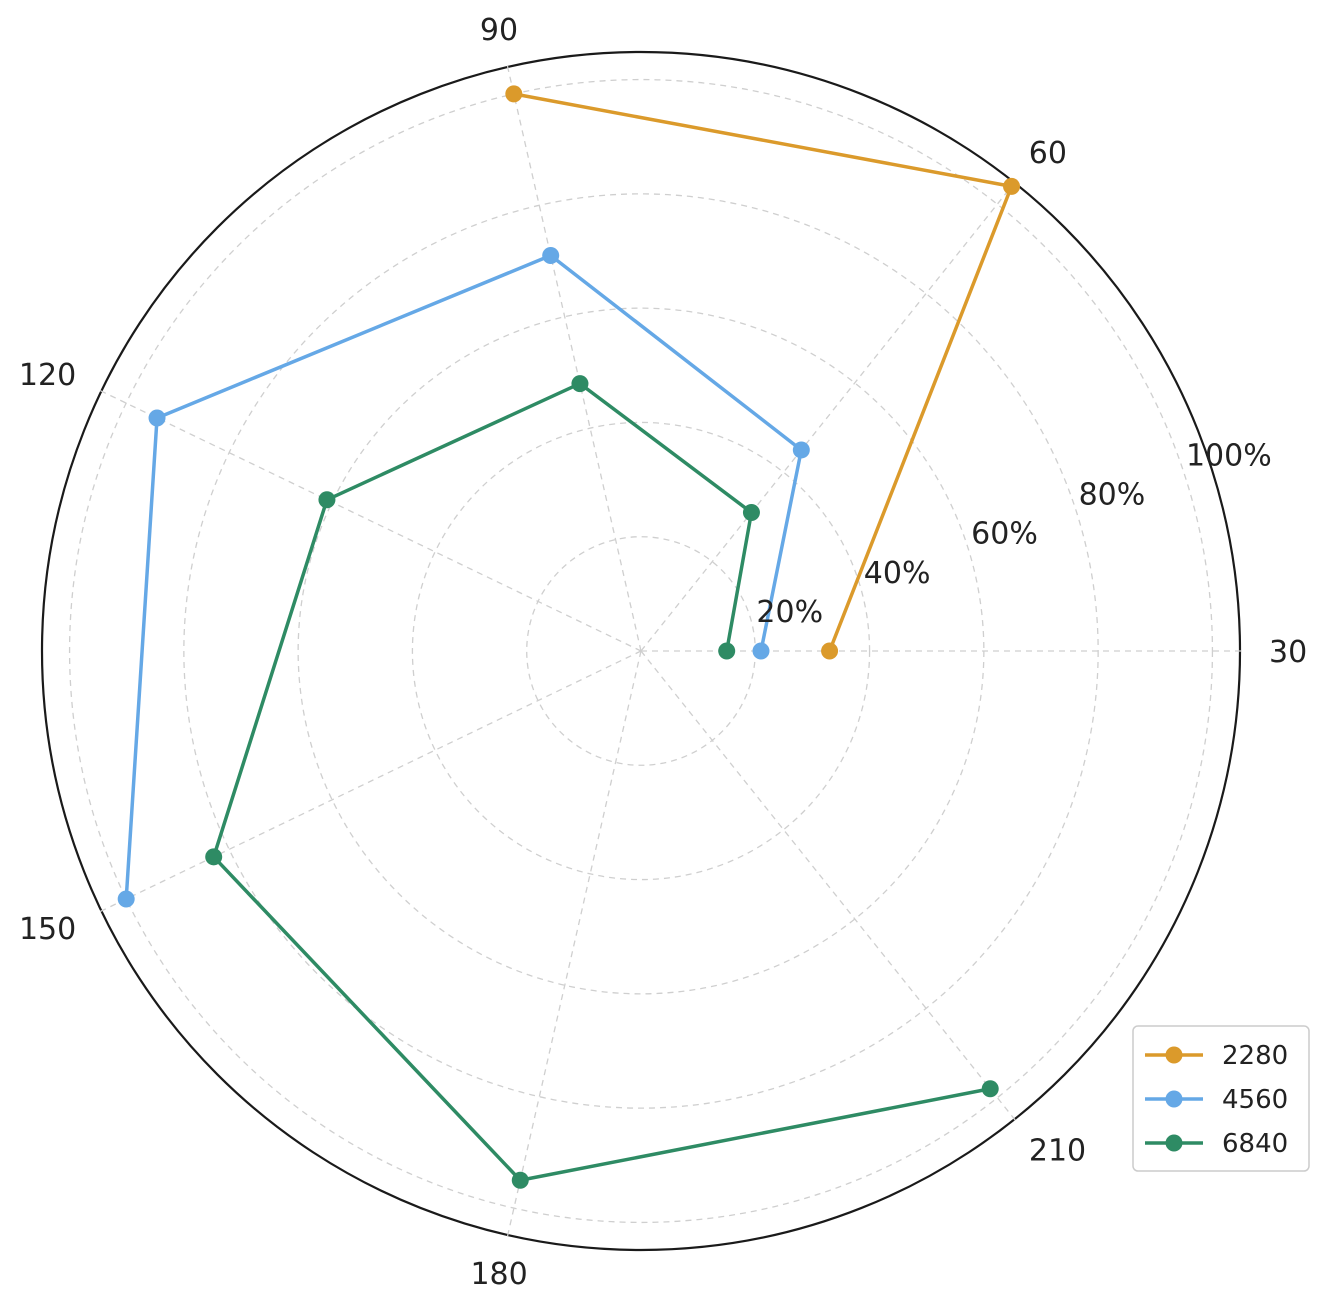  I want to click on theta-tick-label: 90, so click(499, 30).